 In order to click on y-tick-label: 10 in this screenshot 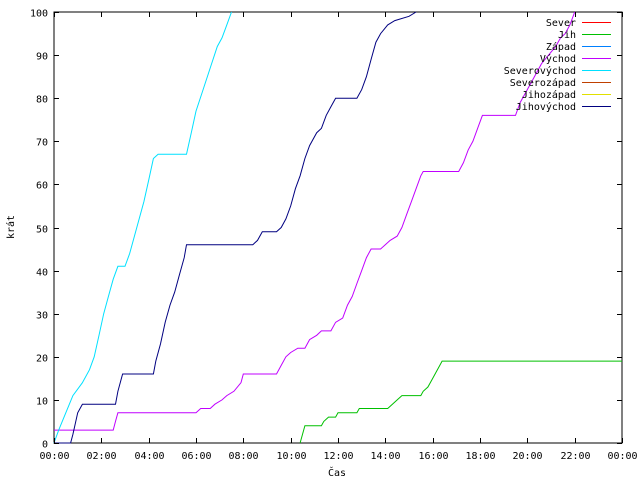, I will do `click(42, 402)`.